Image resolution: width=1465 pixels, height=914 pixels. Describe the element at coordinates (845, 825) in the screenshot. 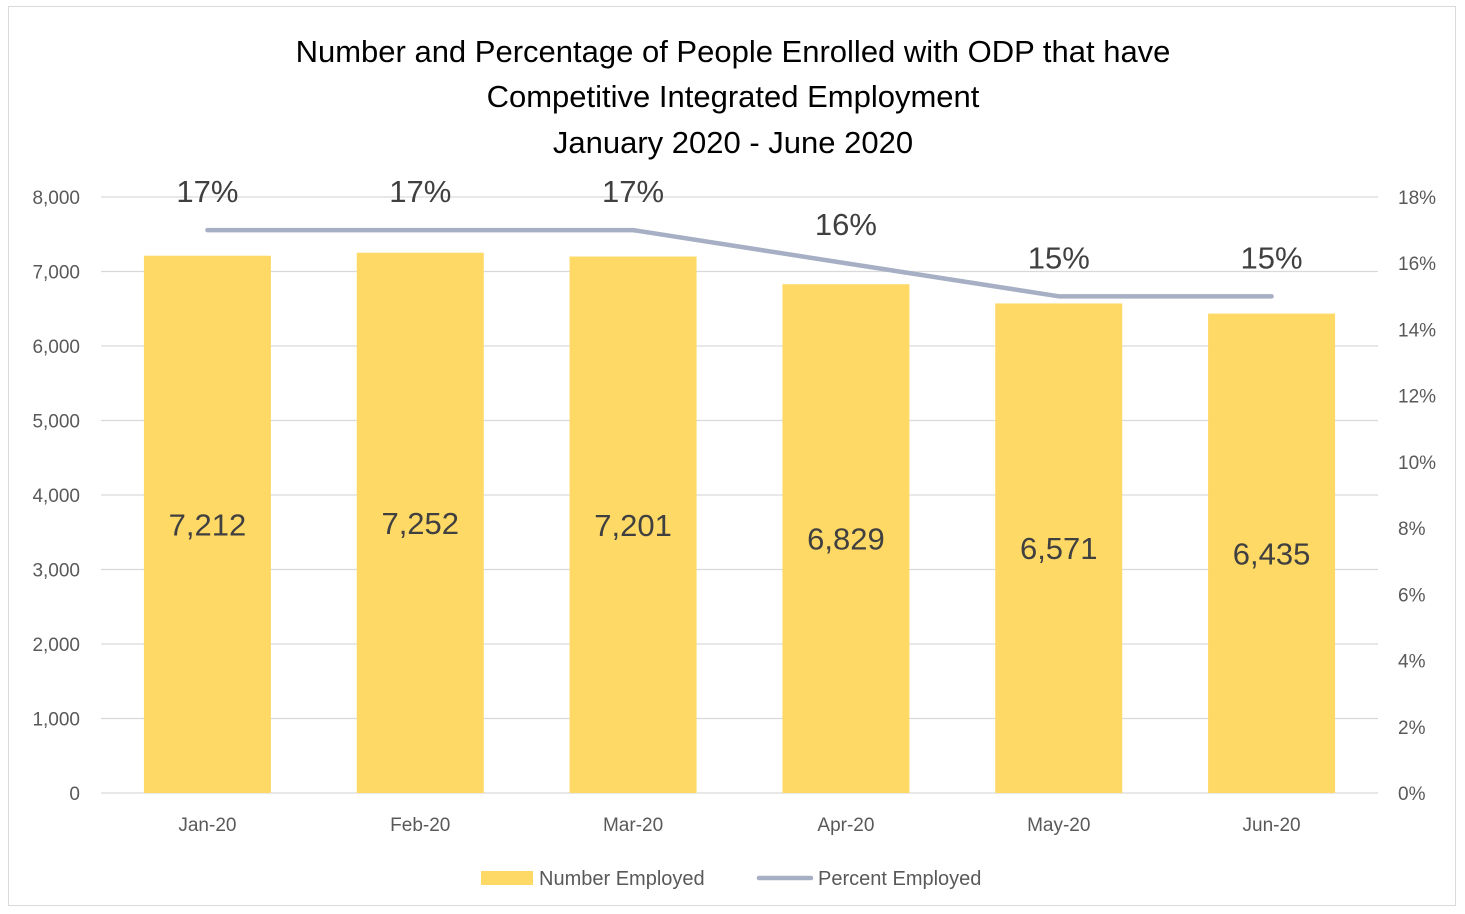

I see `x-tick-label: Apr-20` at that location.